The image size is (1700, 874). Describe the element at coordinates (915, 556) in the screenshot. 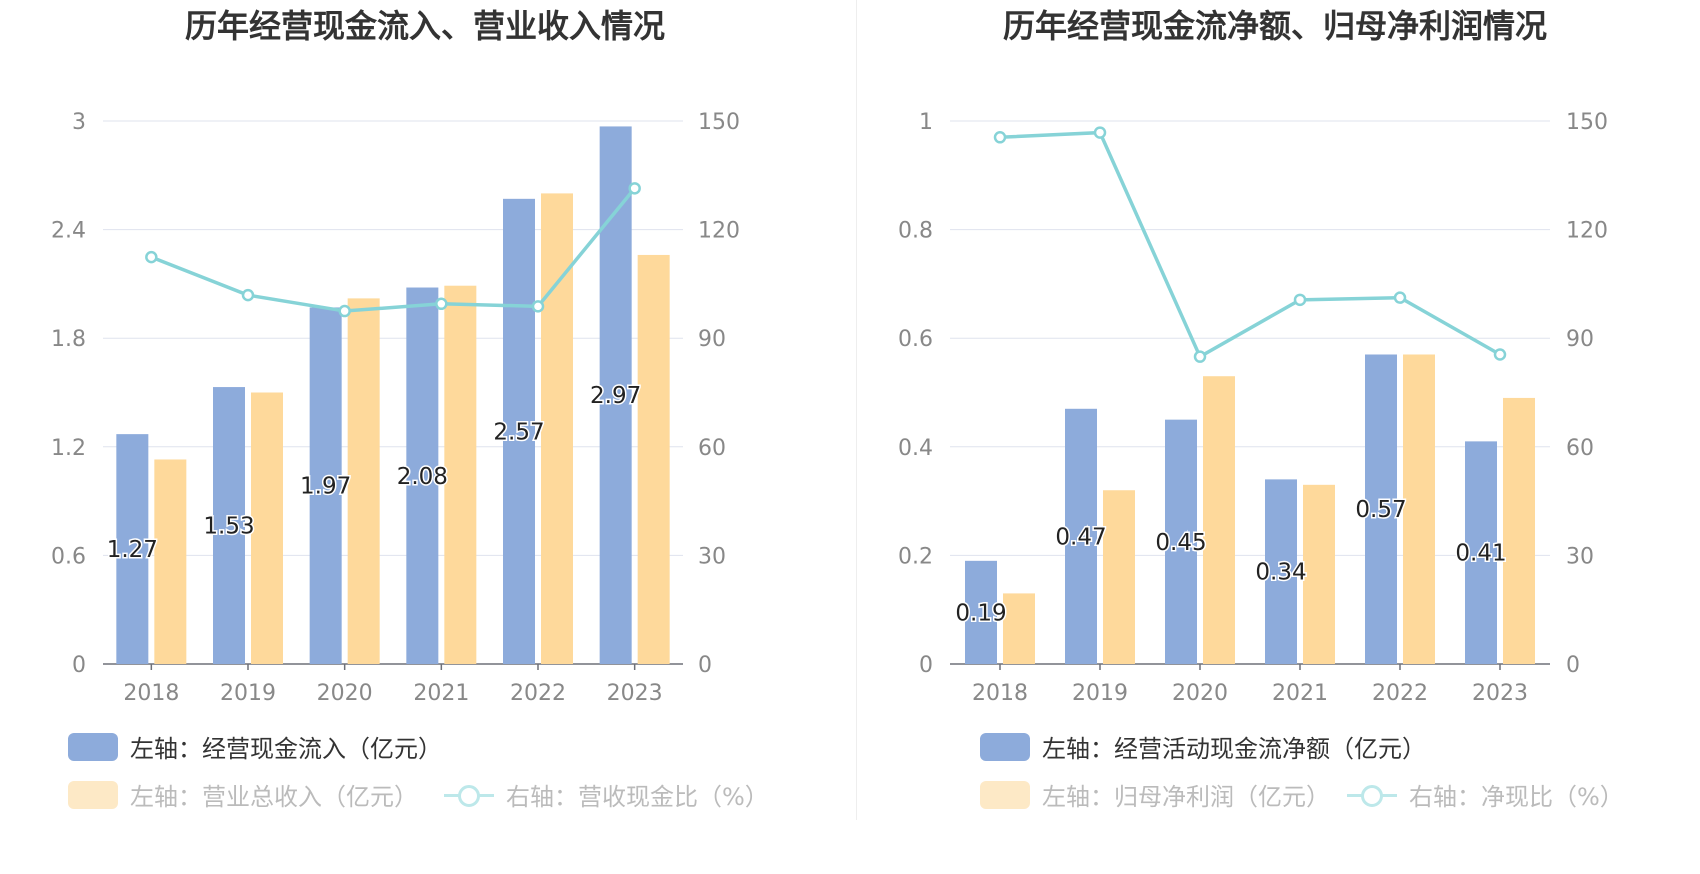

I see `left-axis-tick-label: 0.2` at that location.